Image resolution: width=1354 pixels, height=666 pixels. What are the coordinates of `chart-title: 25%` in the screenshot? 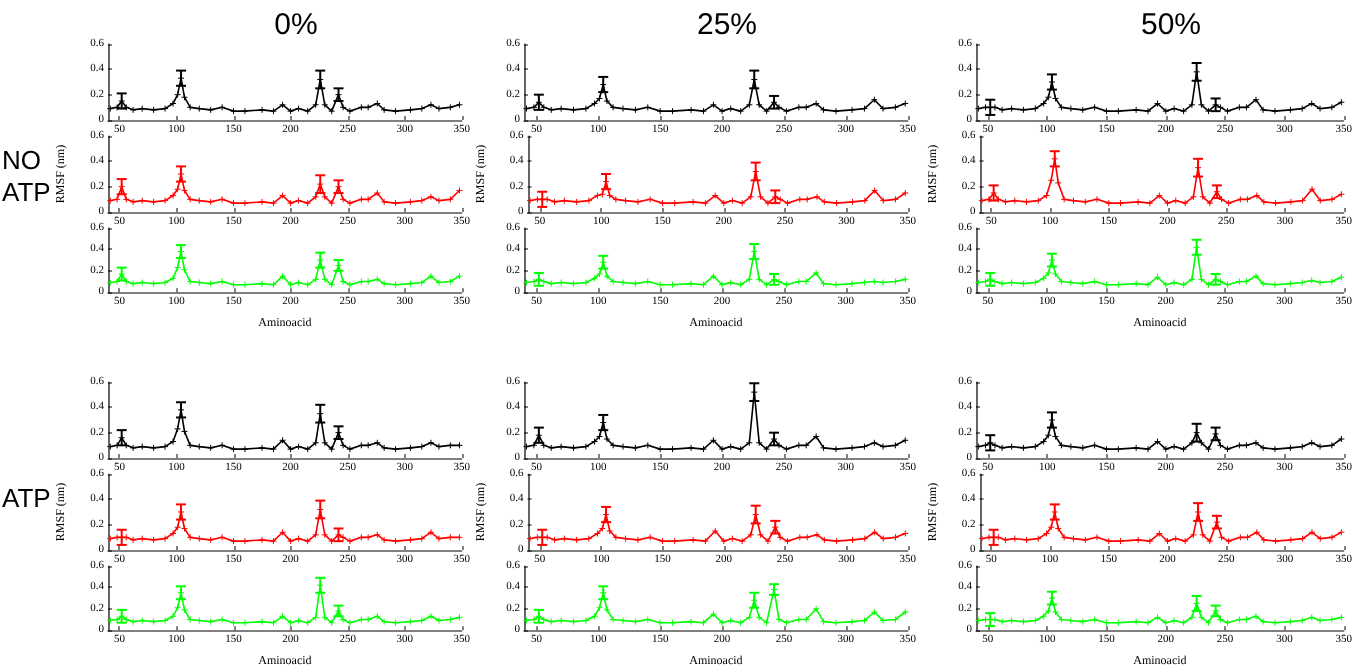 It's located at (727, 25).